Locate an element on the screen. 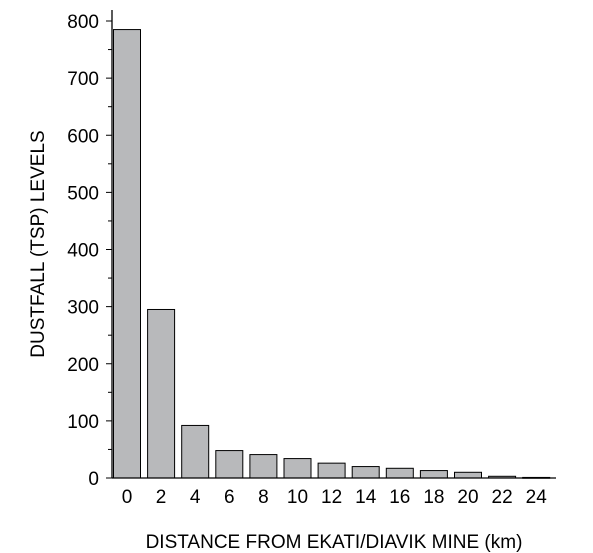 Image resolution: width=593 pixels, height=553 pixels. y-axis-ticks: 0 100 200 300 400 500 600 700 800 is located at coordinates (89, 251).